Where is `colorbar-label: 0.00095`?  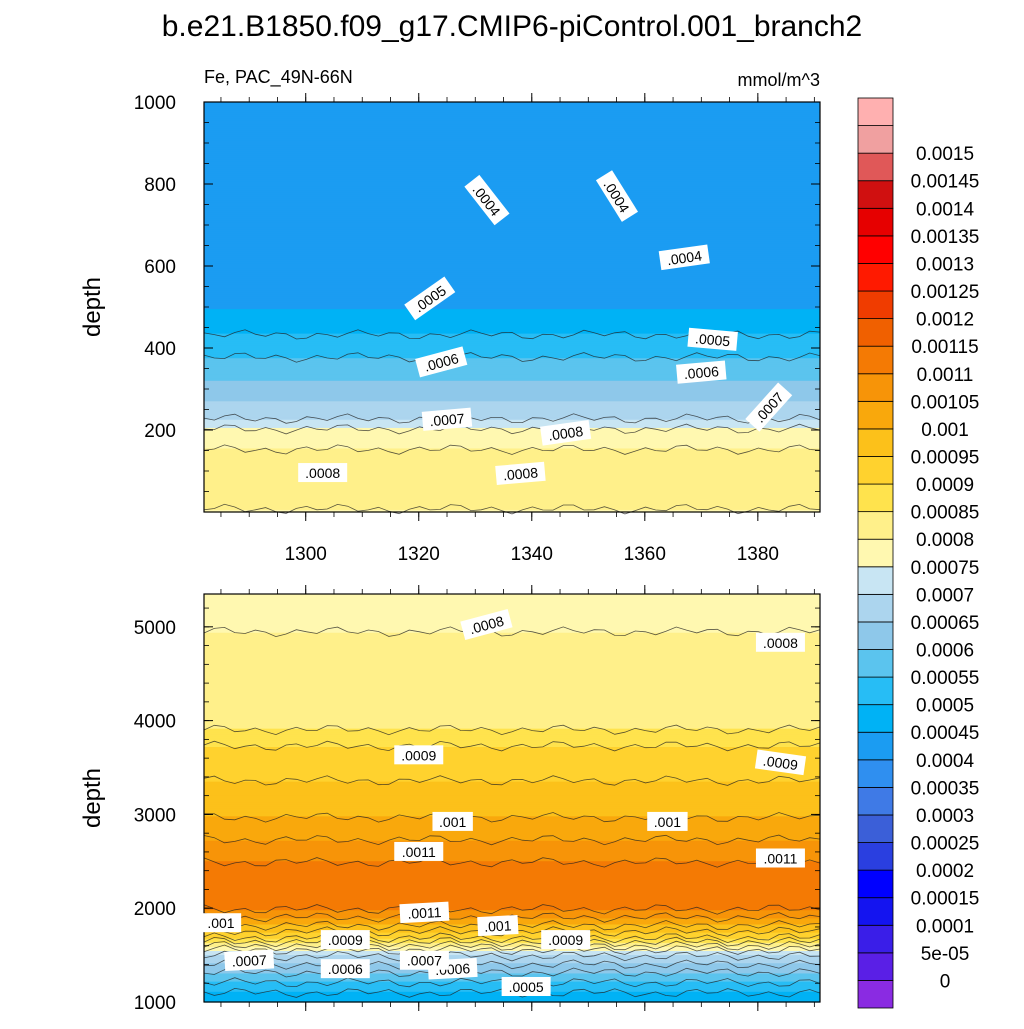
colorbar-label: 0.00095 is located at coordinates (945, 457).